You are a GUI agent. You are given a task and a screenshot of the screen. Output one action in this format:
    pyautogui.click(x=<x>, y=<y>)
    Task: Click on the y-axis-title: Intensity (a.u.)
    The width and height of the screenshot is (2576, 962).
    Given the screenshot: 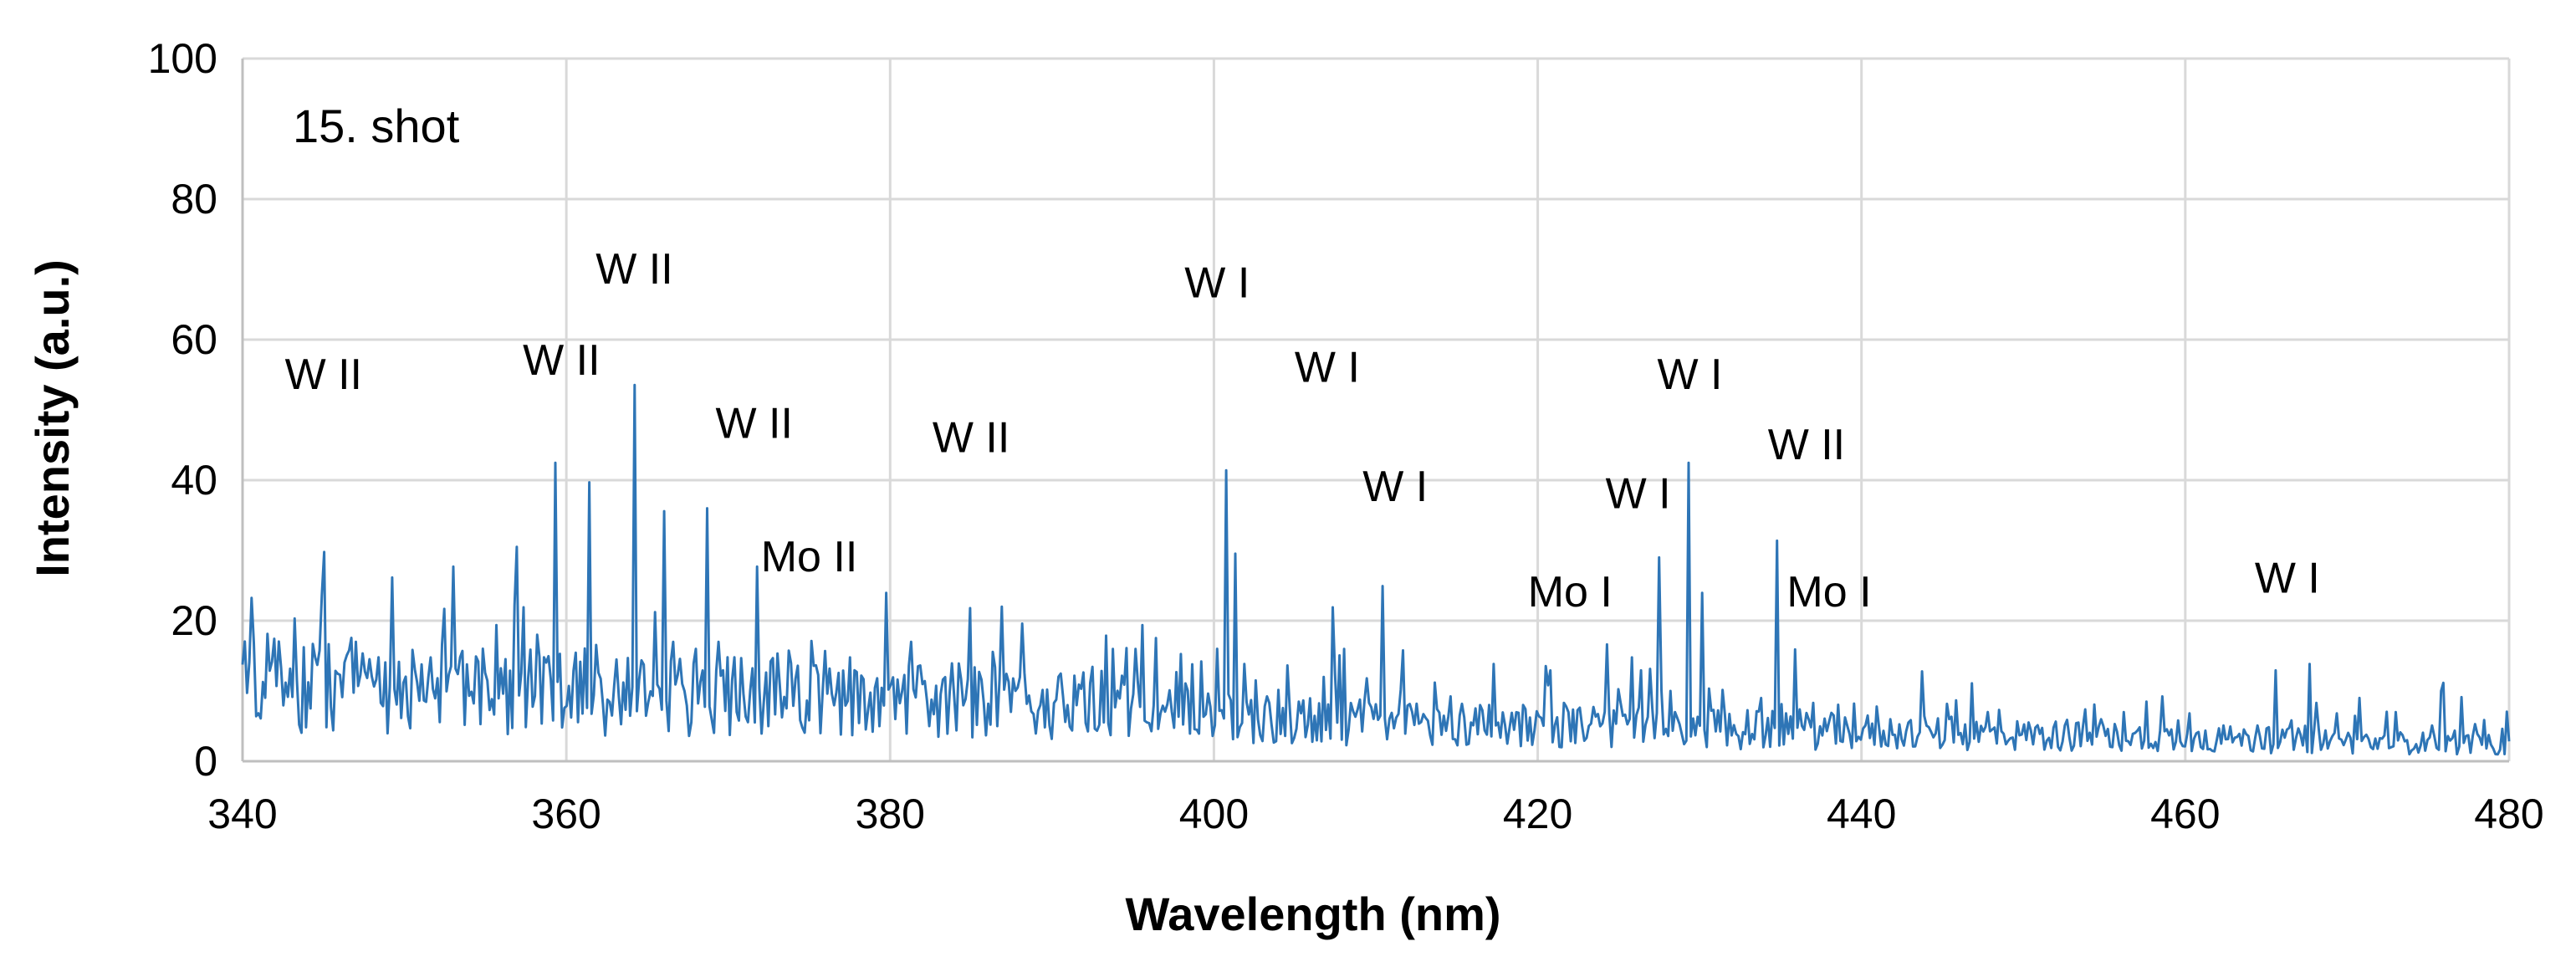 What is the action you would take?
    pyautogui.click(x=52, y=418)
    